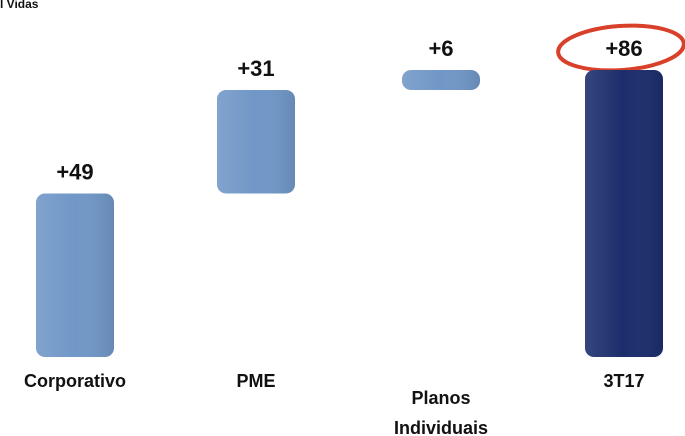  Describe the element at coordinates (75, 381) in the screenshot. I see `category-label: Corporativo` at that location.